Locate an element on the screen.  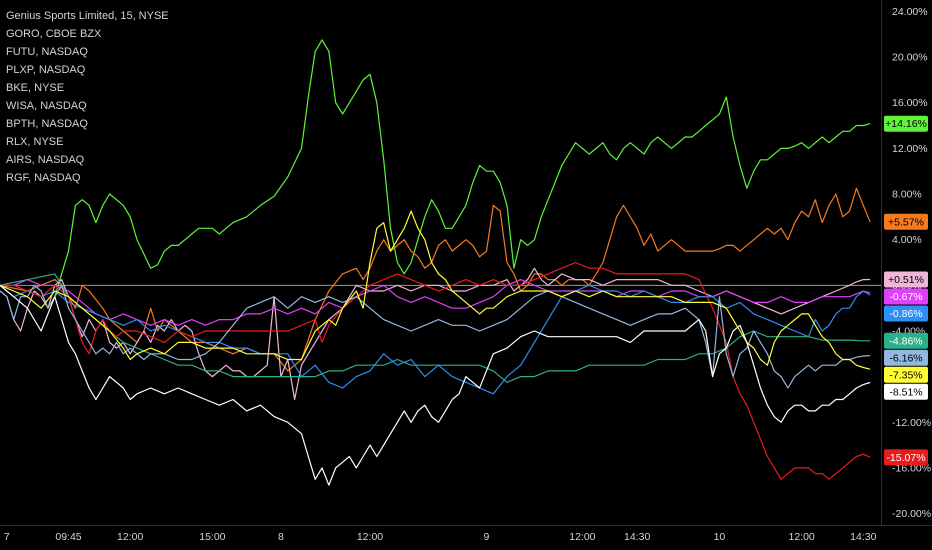
last-value-badge: +5.57% is located at coordinates (906, 221).